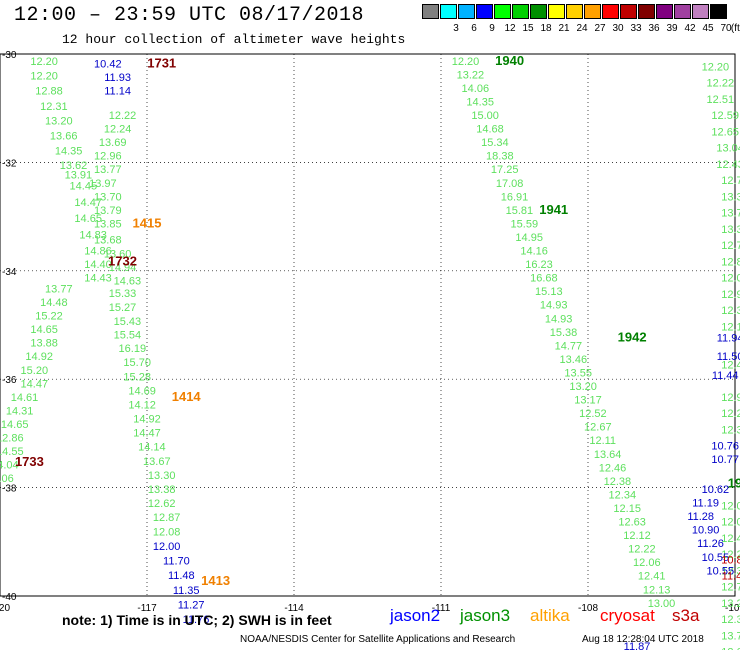  What do you see at coordinates (602, 441) in the screenshot?
I see `data-point-jason3: 12.11` at bounding box center [602, 441].